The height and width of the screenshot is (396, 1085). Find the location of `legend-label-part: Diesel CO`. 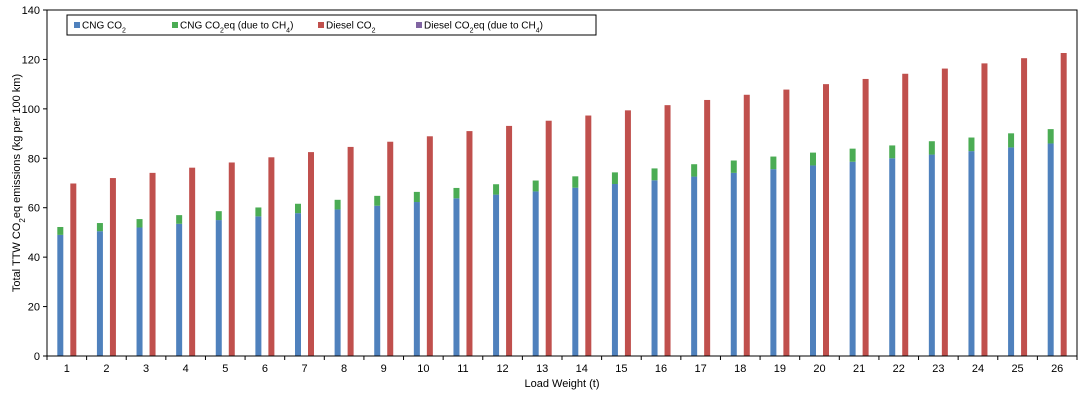

legend-label-part: Diesel CO is located at coordinates (349, 26).